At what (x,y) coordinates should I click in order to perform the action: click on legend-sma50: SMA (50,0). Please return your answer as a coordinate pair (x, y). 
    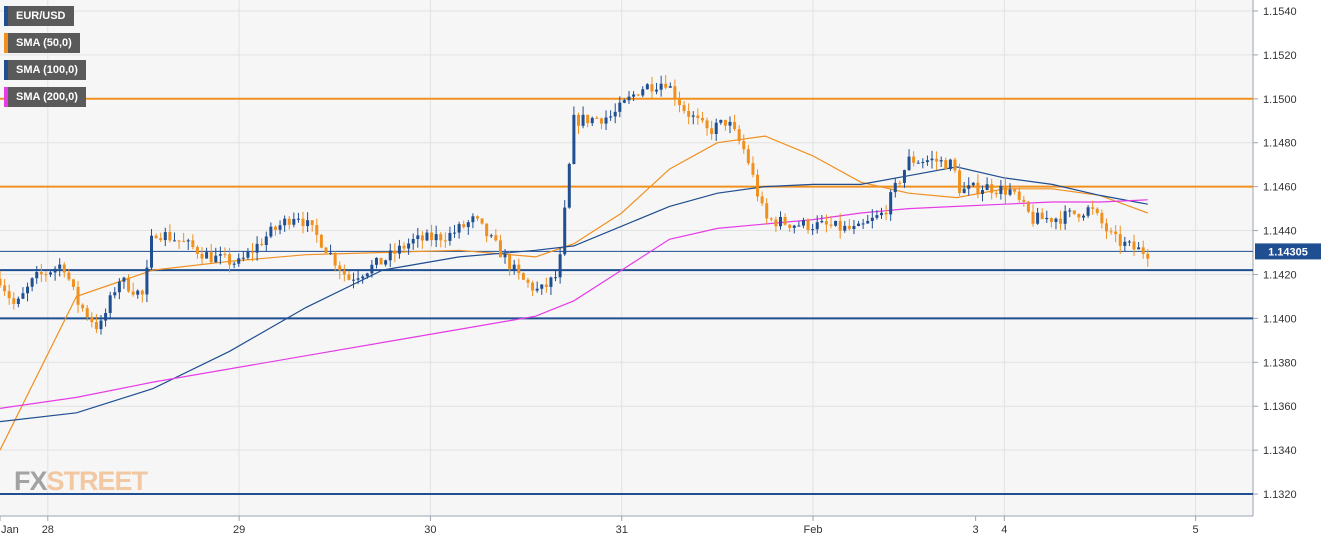
    Looking at the image, I should click on (42, 43).